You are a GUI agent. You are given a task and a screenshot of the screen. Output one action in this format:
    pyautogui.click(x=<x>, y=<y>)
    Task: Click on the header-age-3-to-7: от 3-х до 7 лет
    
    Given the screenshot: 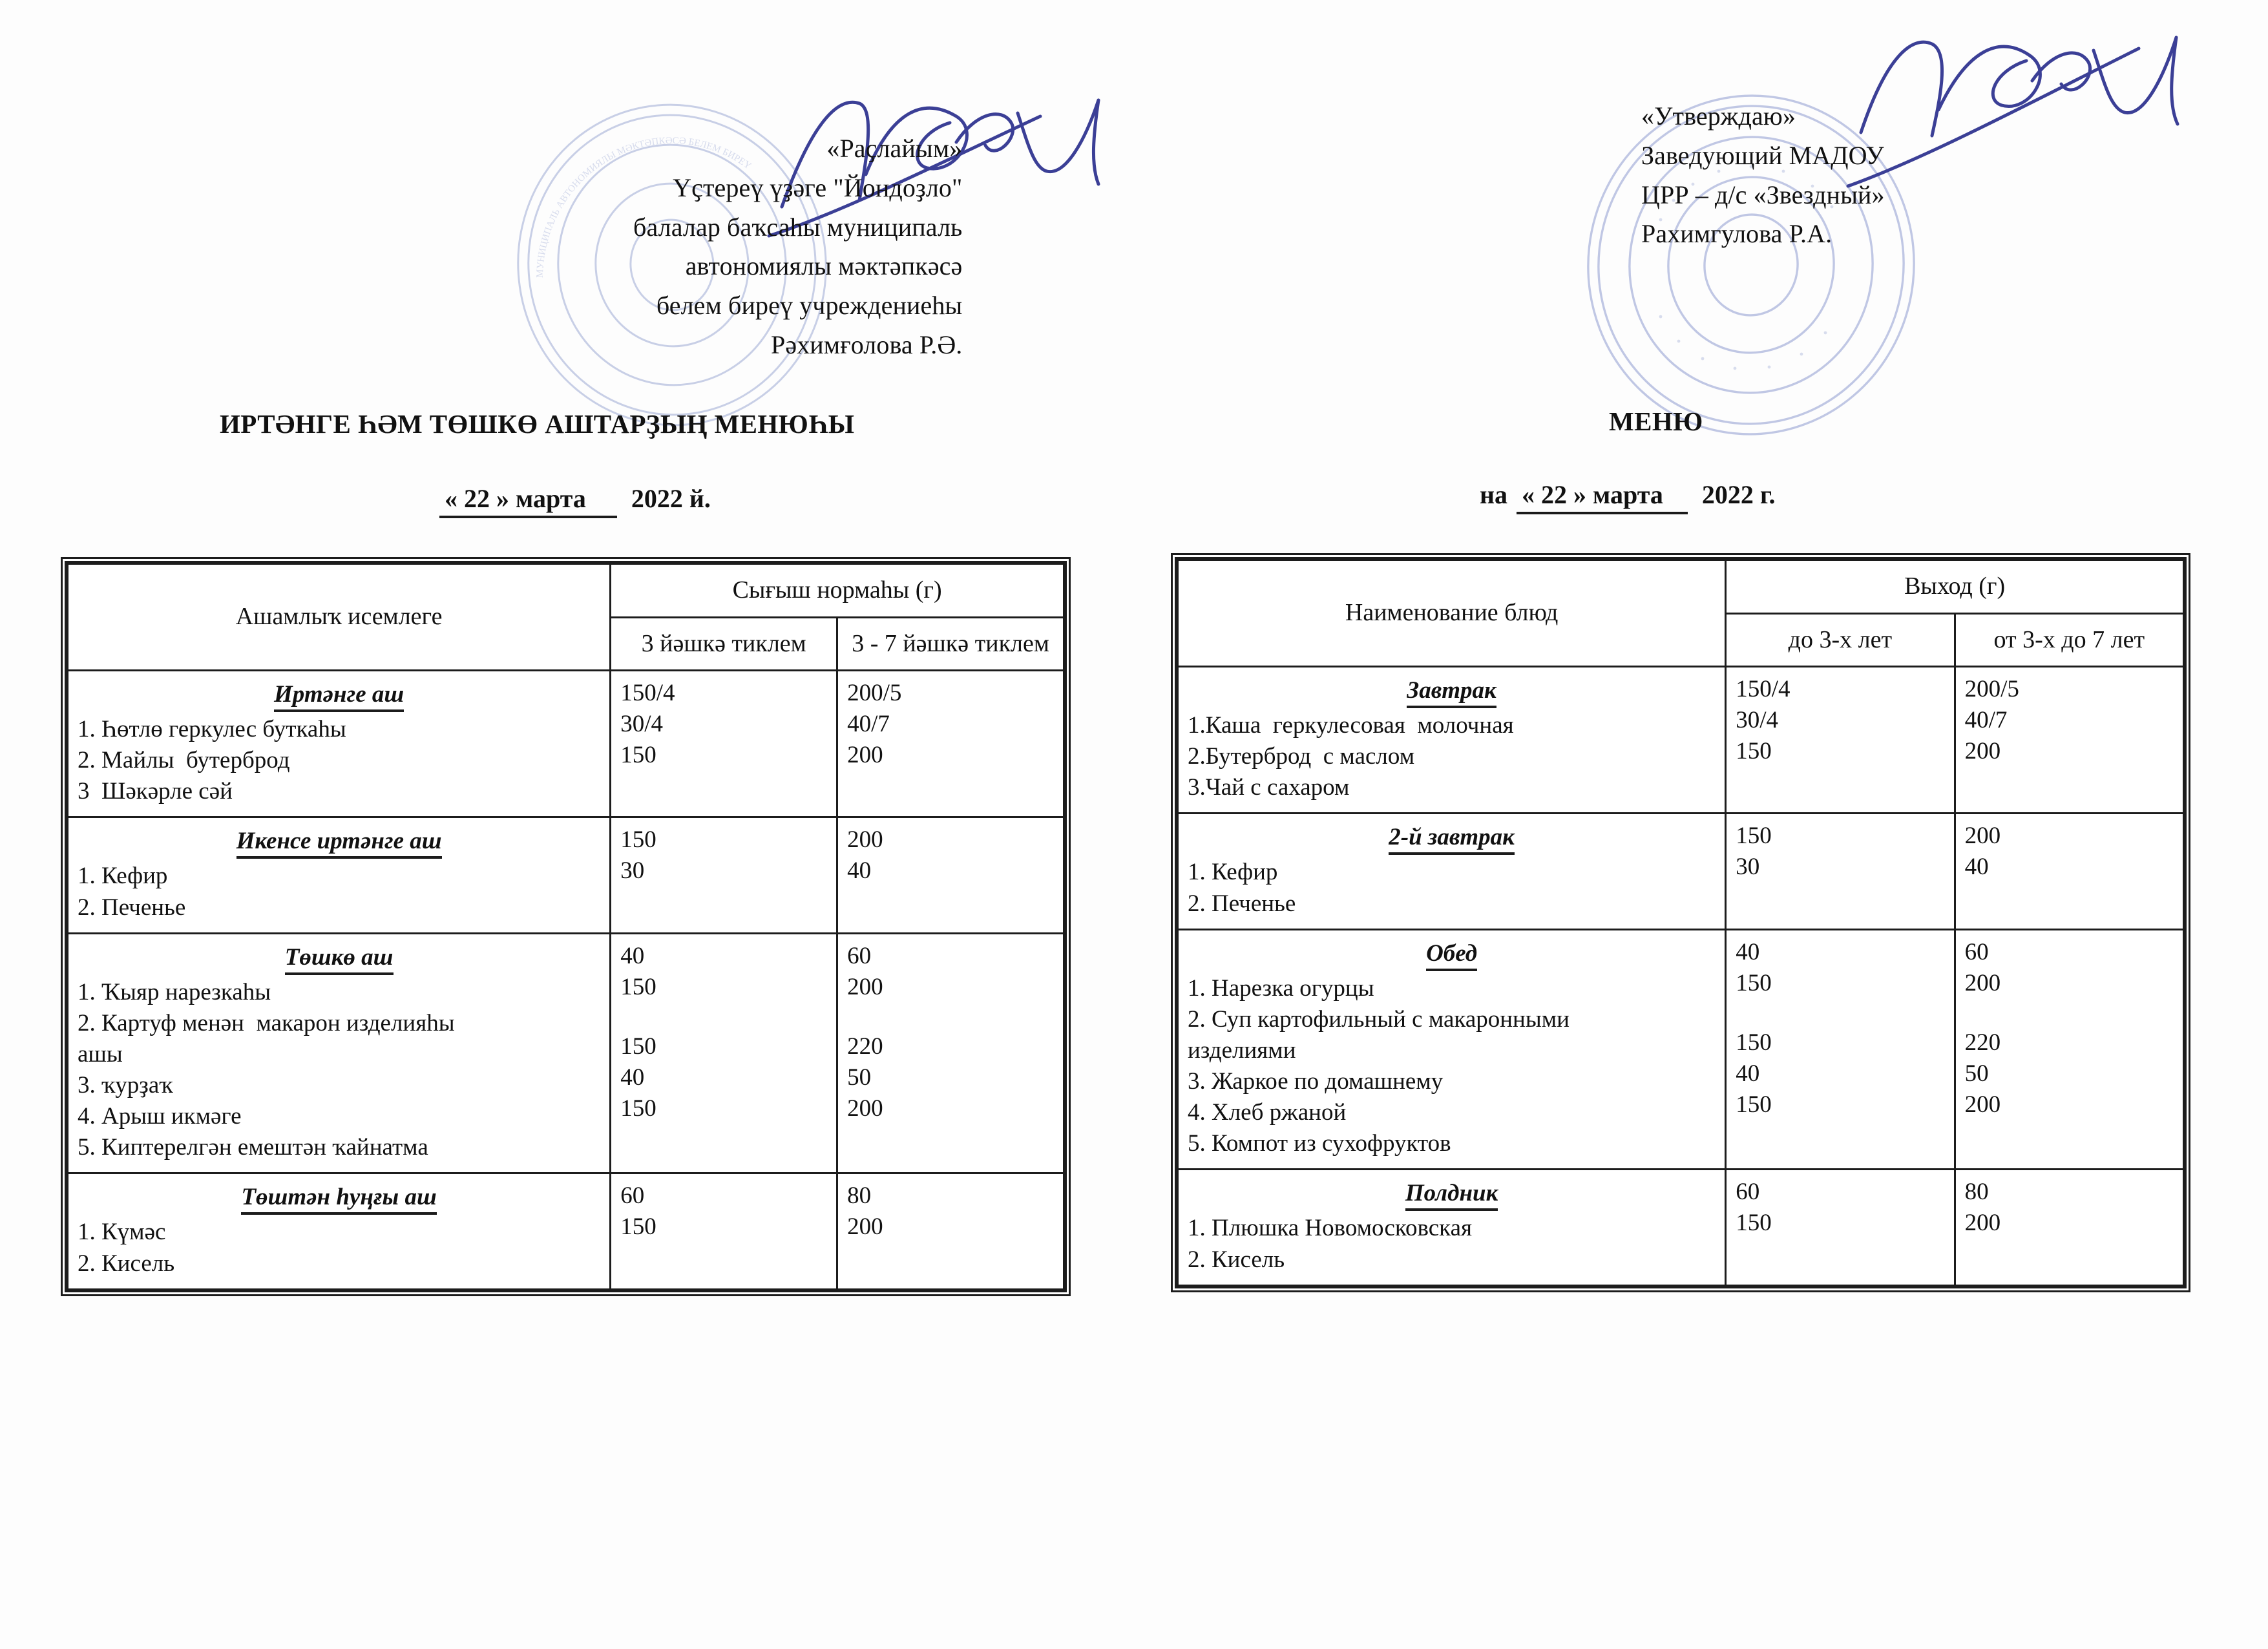 What is the action you would take?
    pyautogui.click(x=2069, y=639)
    